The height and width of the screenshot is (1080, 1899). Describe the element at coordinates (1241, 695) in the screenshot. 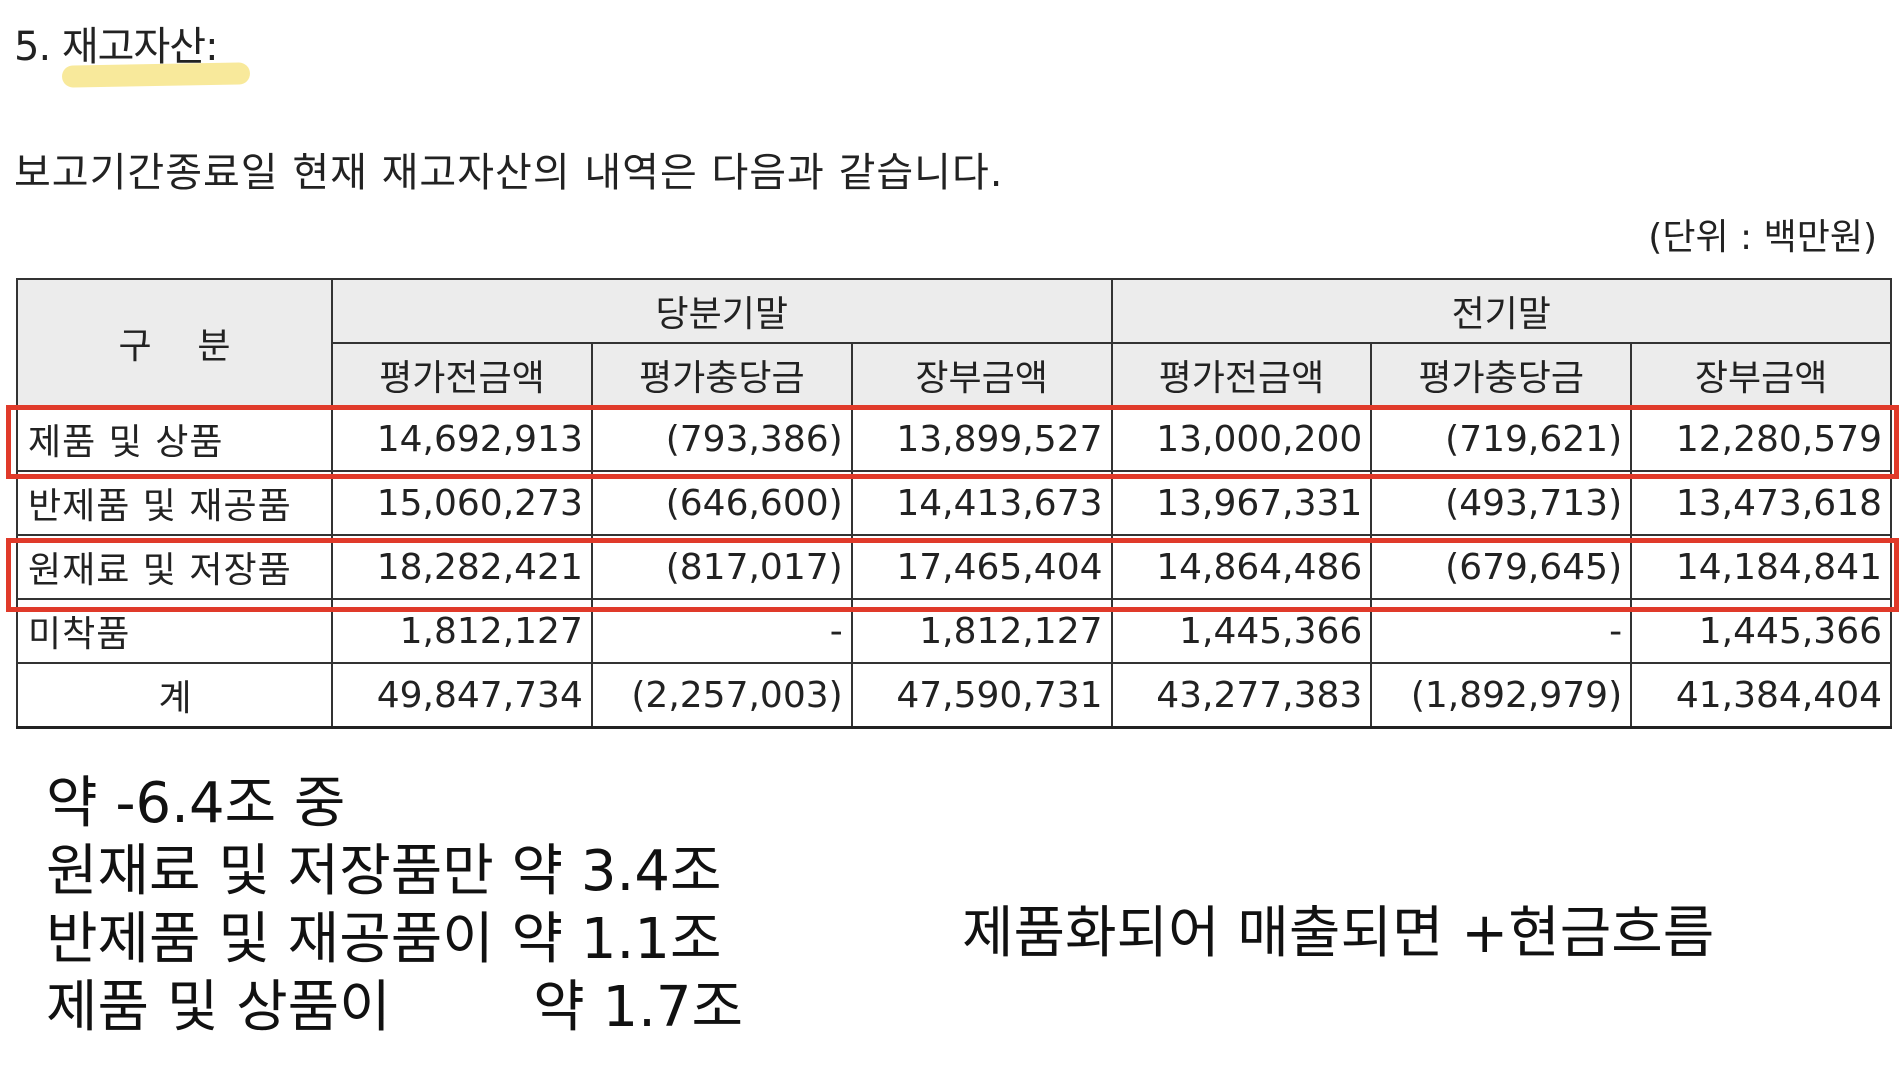

I see `table-cell: 43,277,383` at that location.